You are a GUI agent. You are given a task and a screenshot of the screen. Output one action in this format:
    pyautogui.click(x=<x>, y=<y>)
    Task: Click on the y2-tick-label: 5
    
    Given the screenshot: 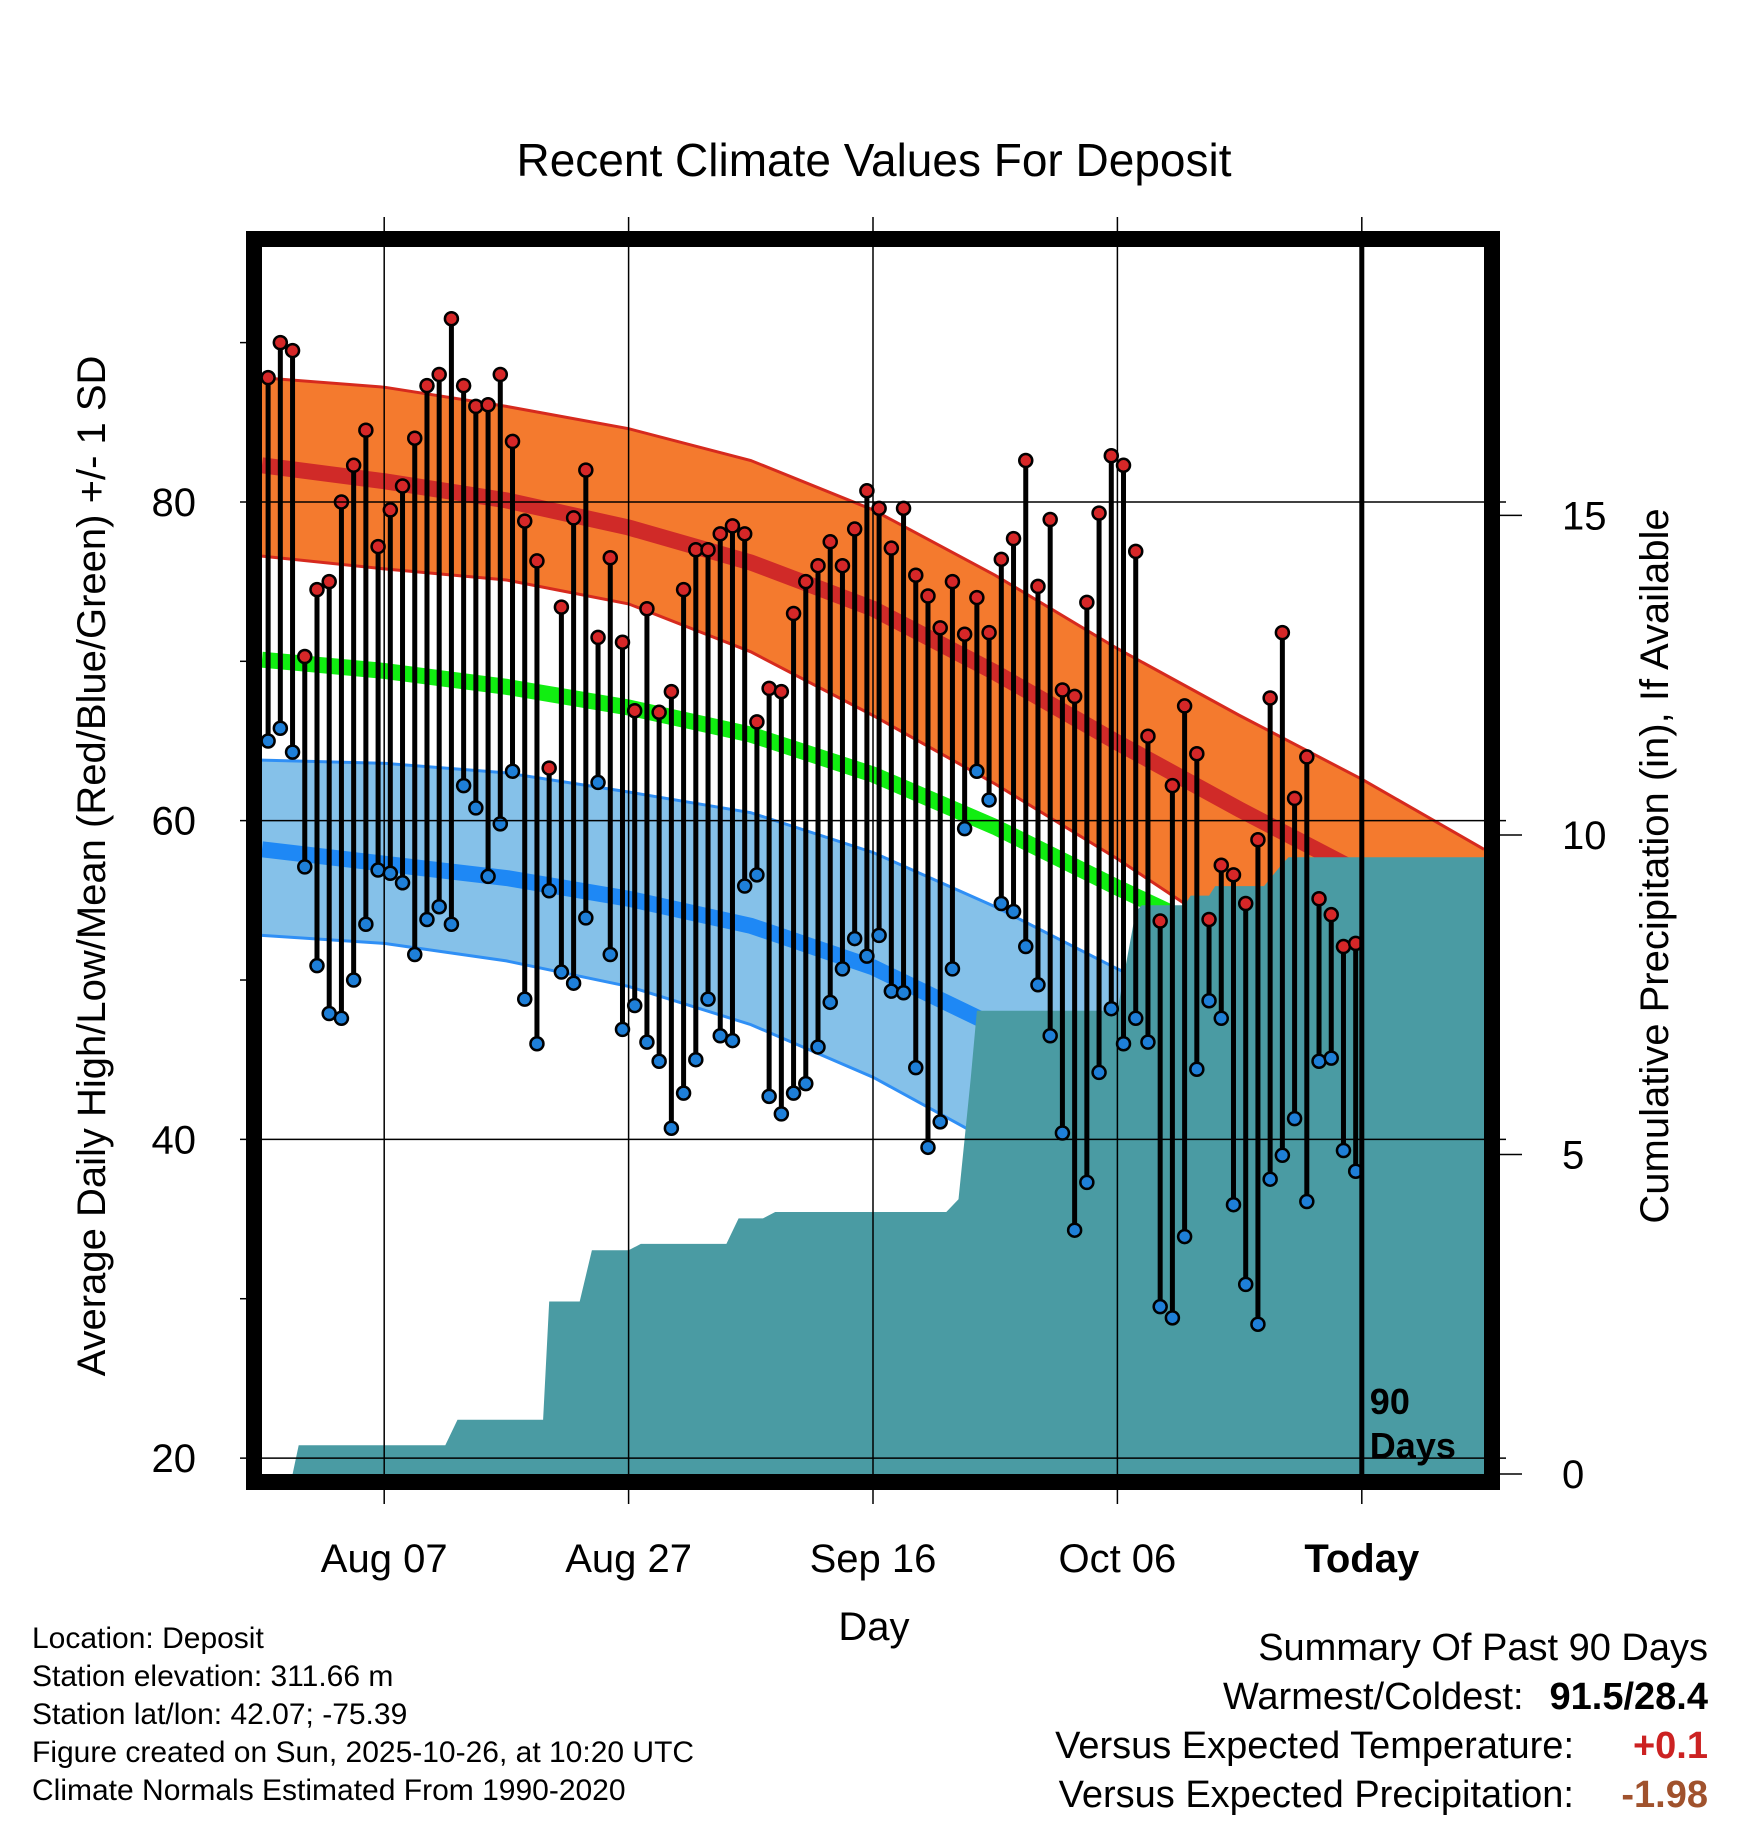 What is the action you would take?
    pyautogui.click(x=1573, y=1155)
    